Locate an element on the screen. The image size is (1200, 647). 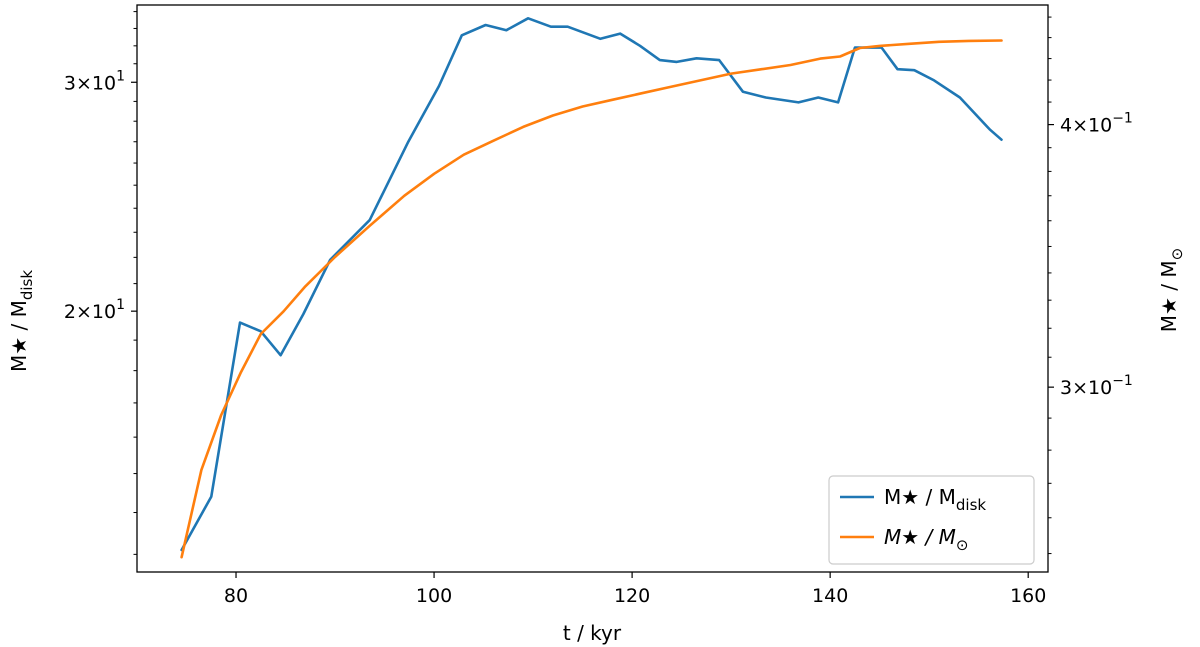
legend: M★ / Mdisk M★ / M⊙ is located at coordinates (931, 520).